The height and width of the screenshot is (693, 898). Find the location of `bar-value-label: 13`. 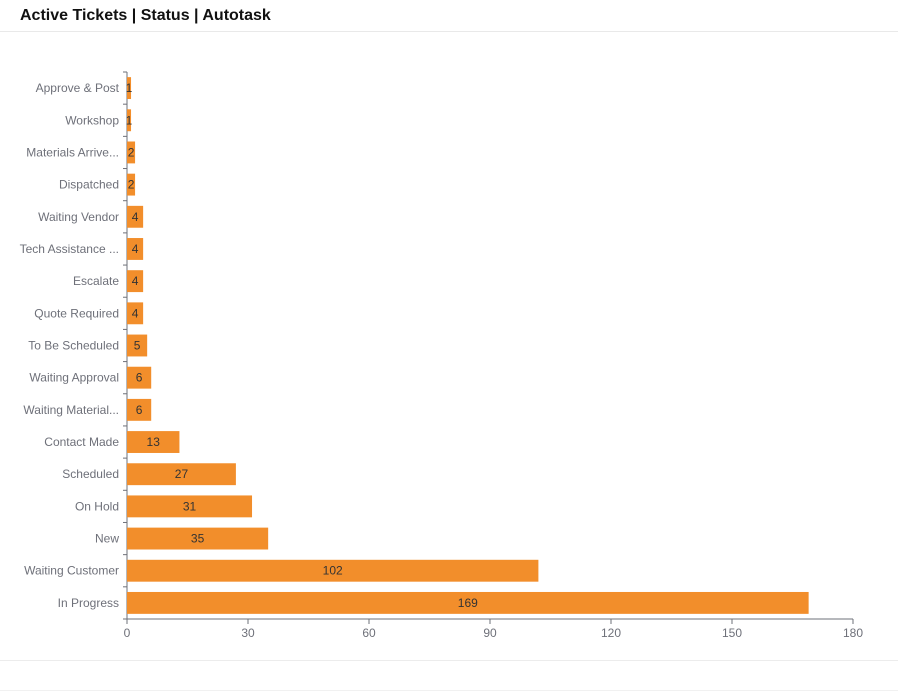

bar-value-label: 13 is located at coordinates (154, 442).